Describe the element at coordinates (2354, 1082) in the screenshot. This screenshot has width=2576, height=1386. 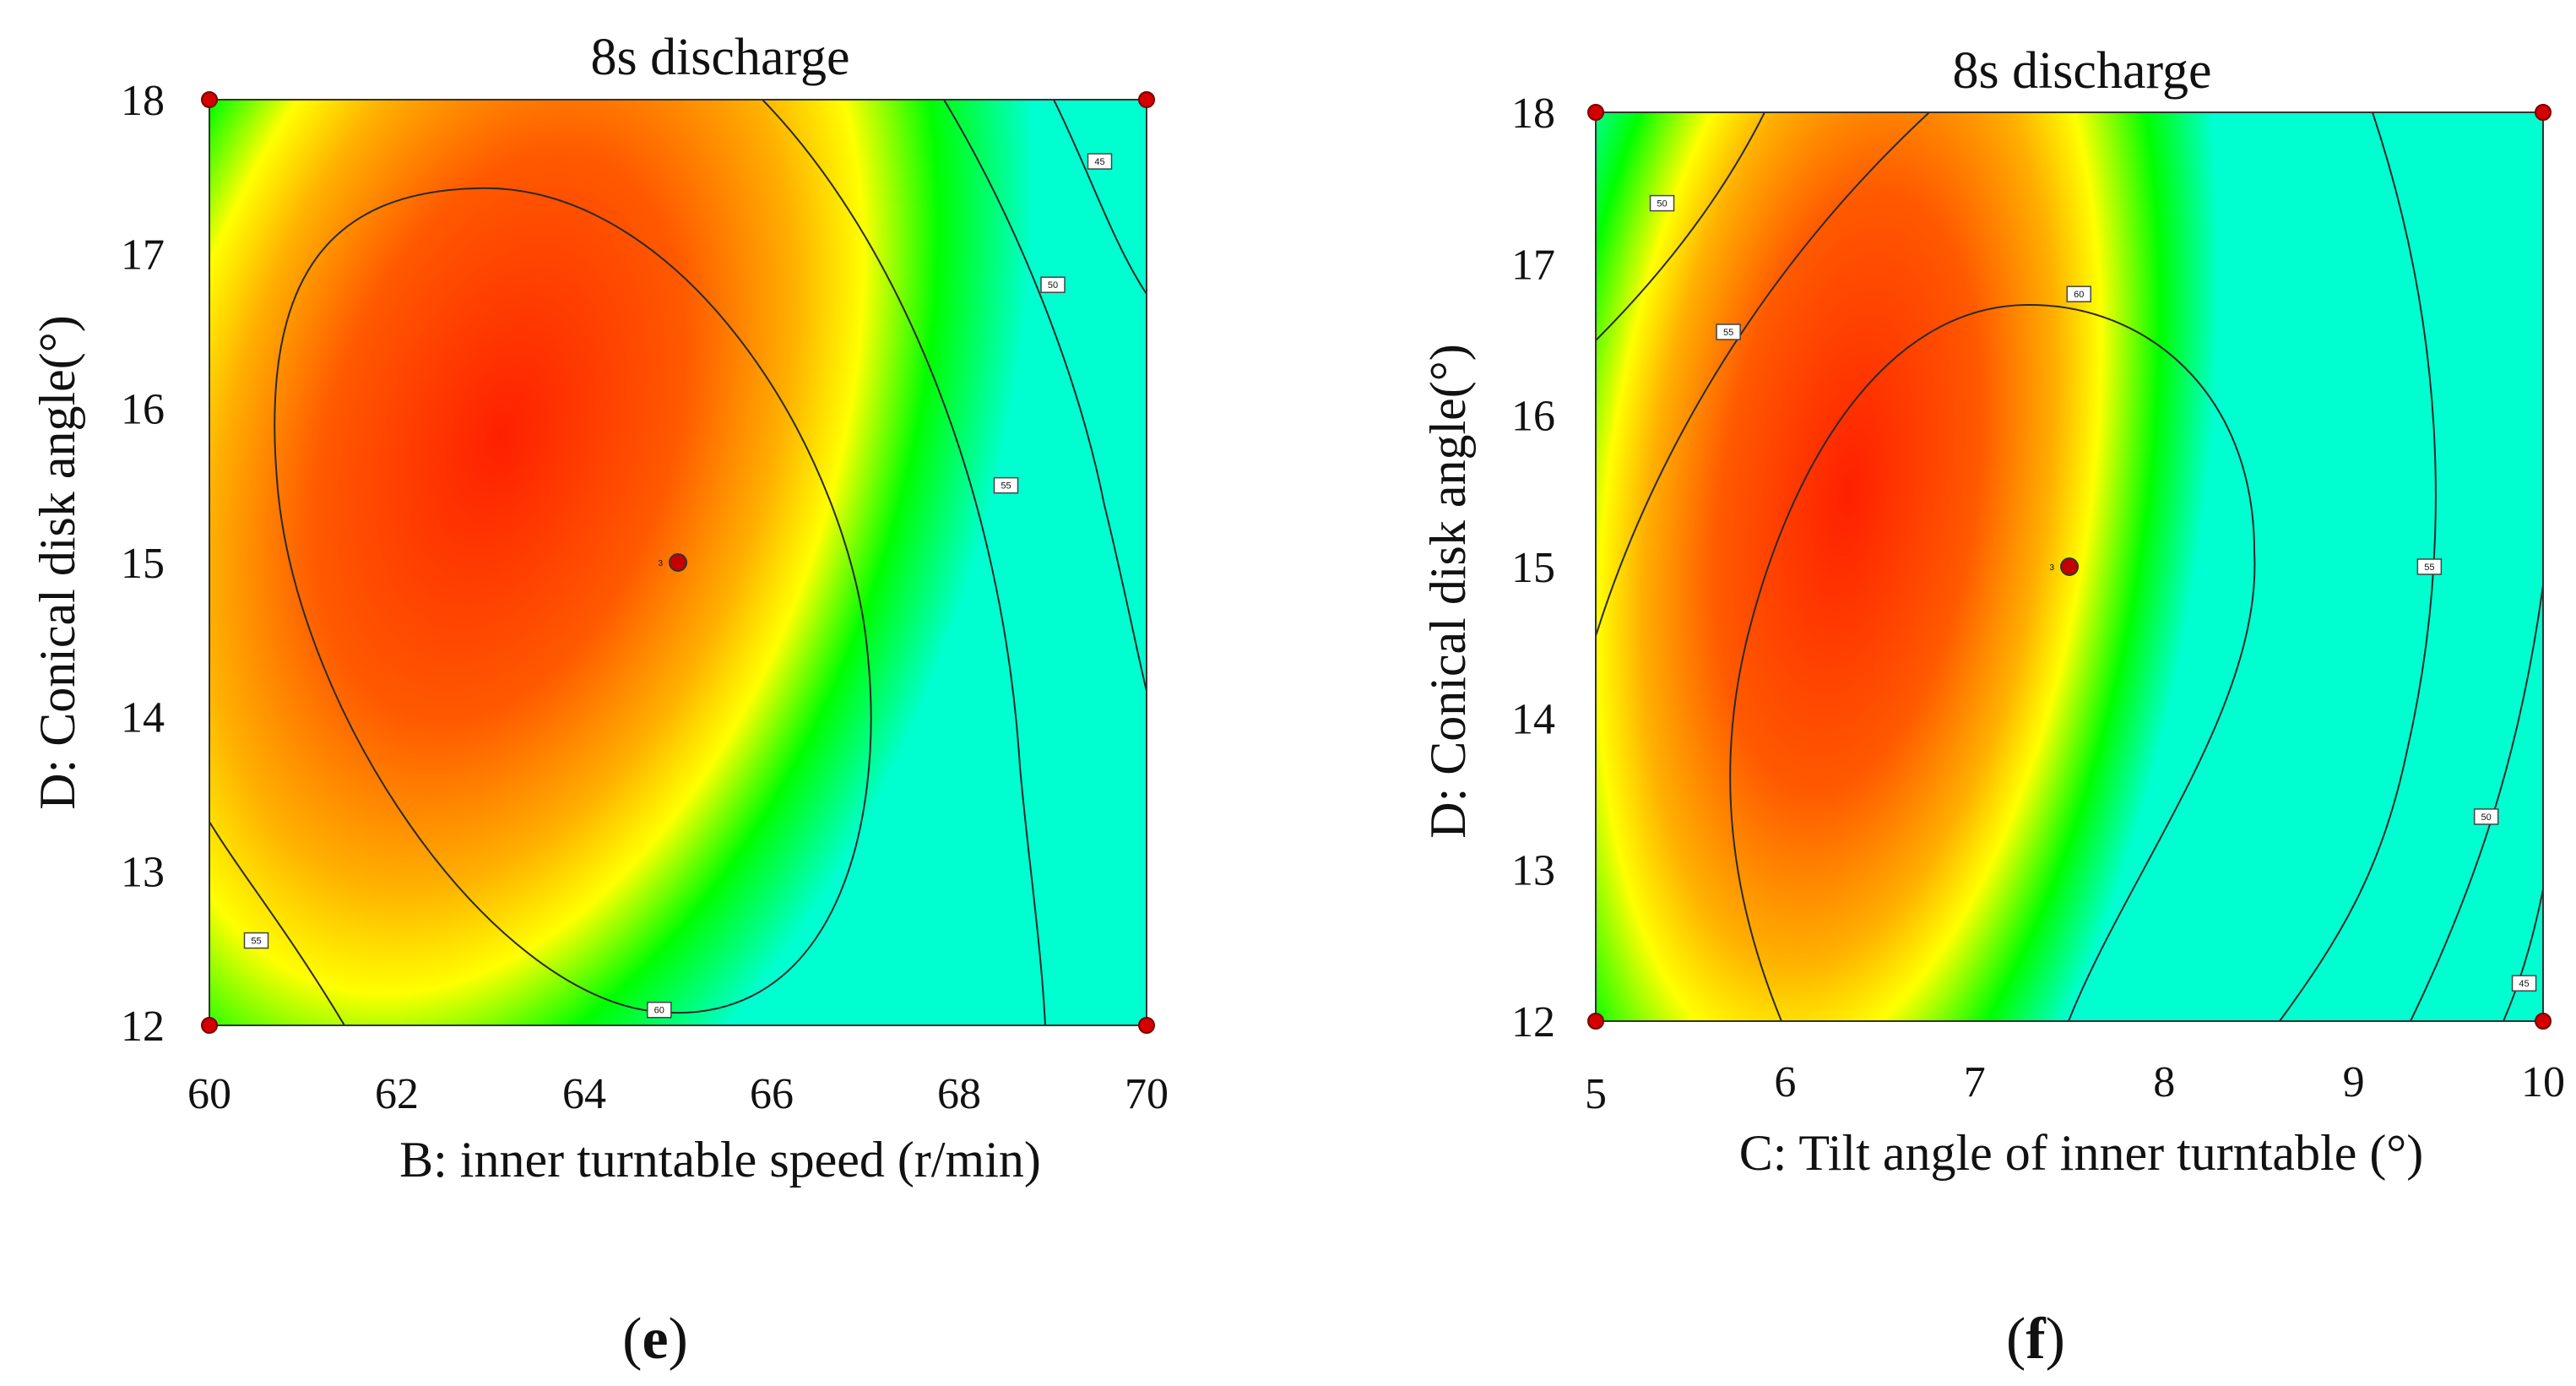
I see `x-tick-label: 9` at that location.